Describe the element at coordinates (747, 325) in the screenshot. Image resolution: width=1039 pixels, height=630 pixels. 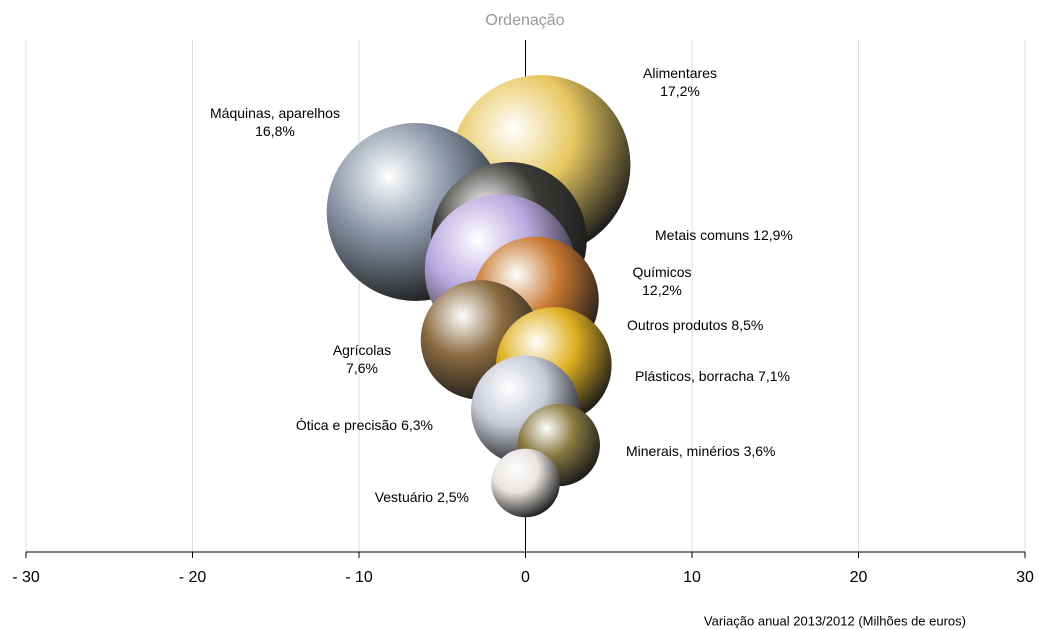
I see `label-value: 8,5%` at that location.